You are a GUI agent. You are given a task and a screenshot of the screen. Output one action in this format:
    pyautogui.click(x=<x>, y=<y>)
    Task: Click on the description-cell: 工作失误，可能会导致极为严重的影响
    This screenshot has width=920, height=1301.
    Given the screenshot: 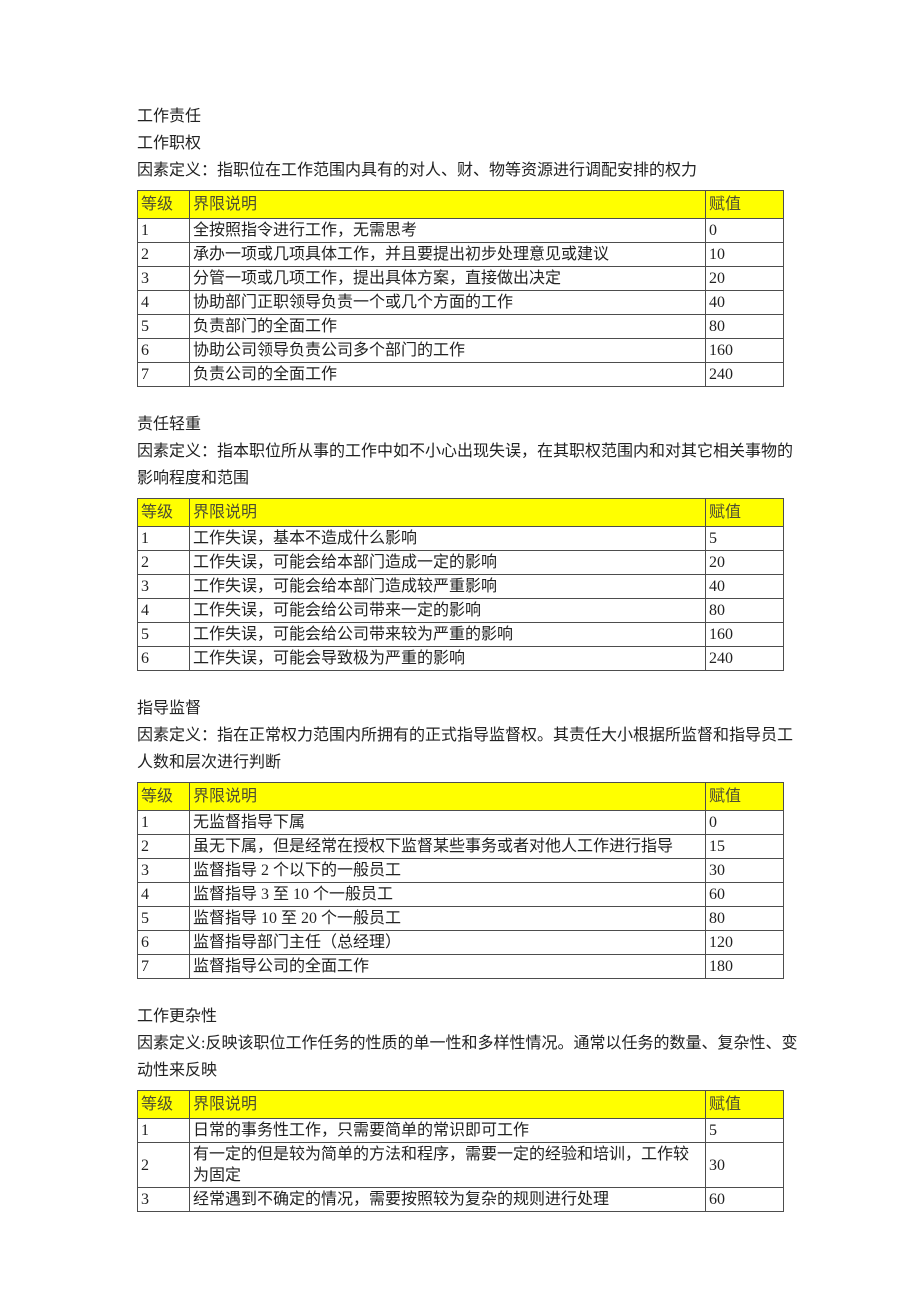 What is the action you would take?
    pyautogui.click(x=447, y=658)
    